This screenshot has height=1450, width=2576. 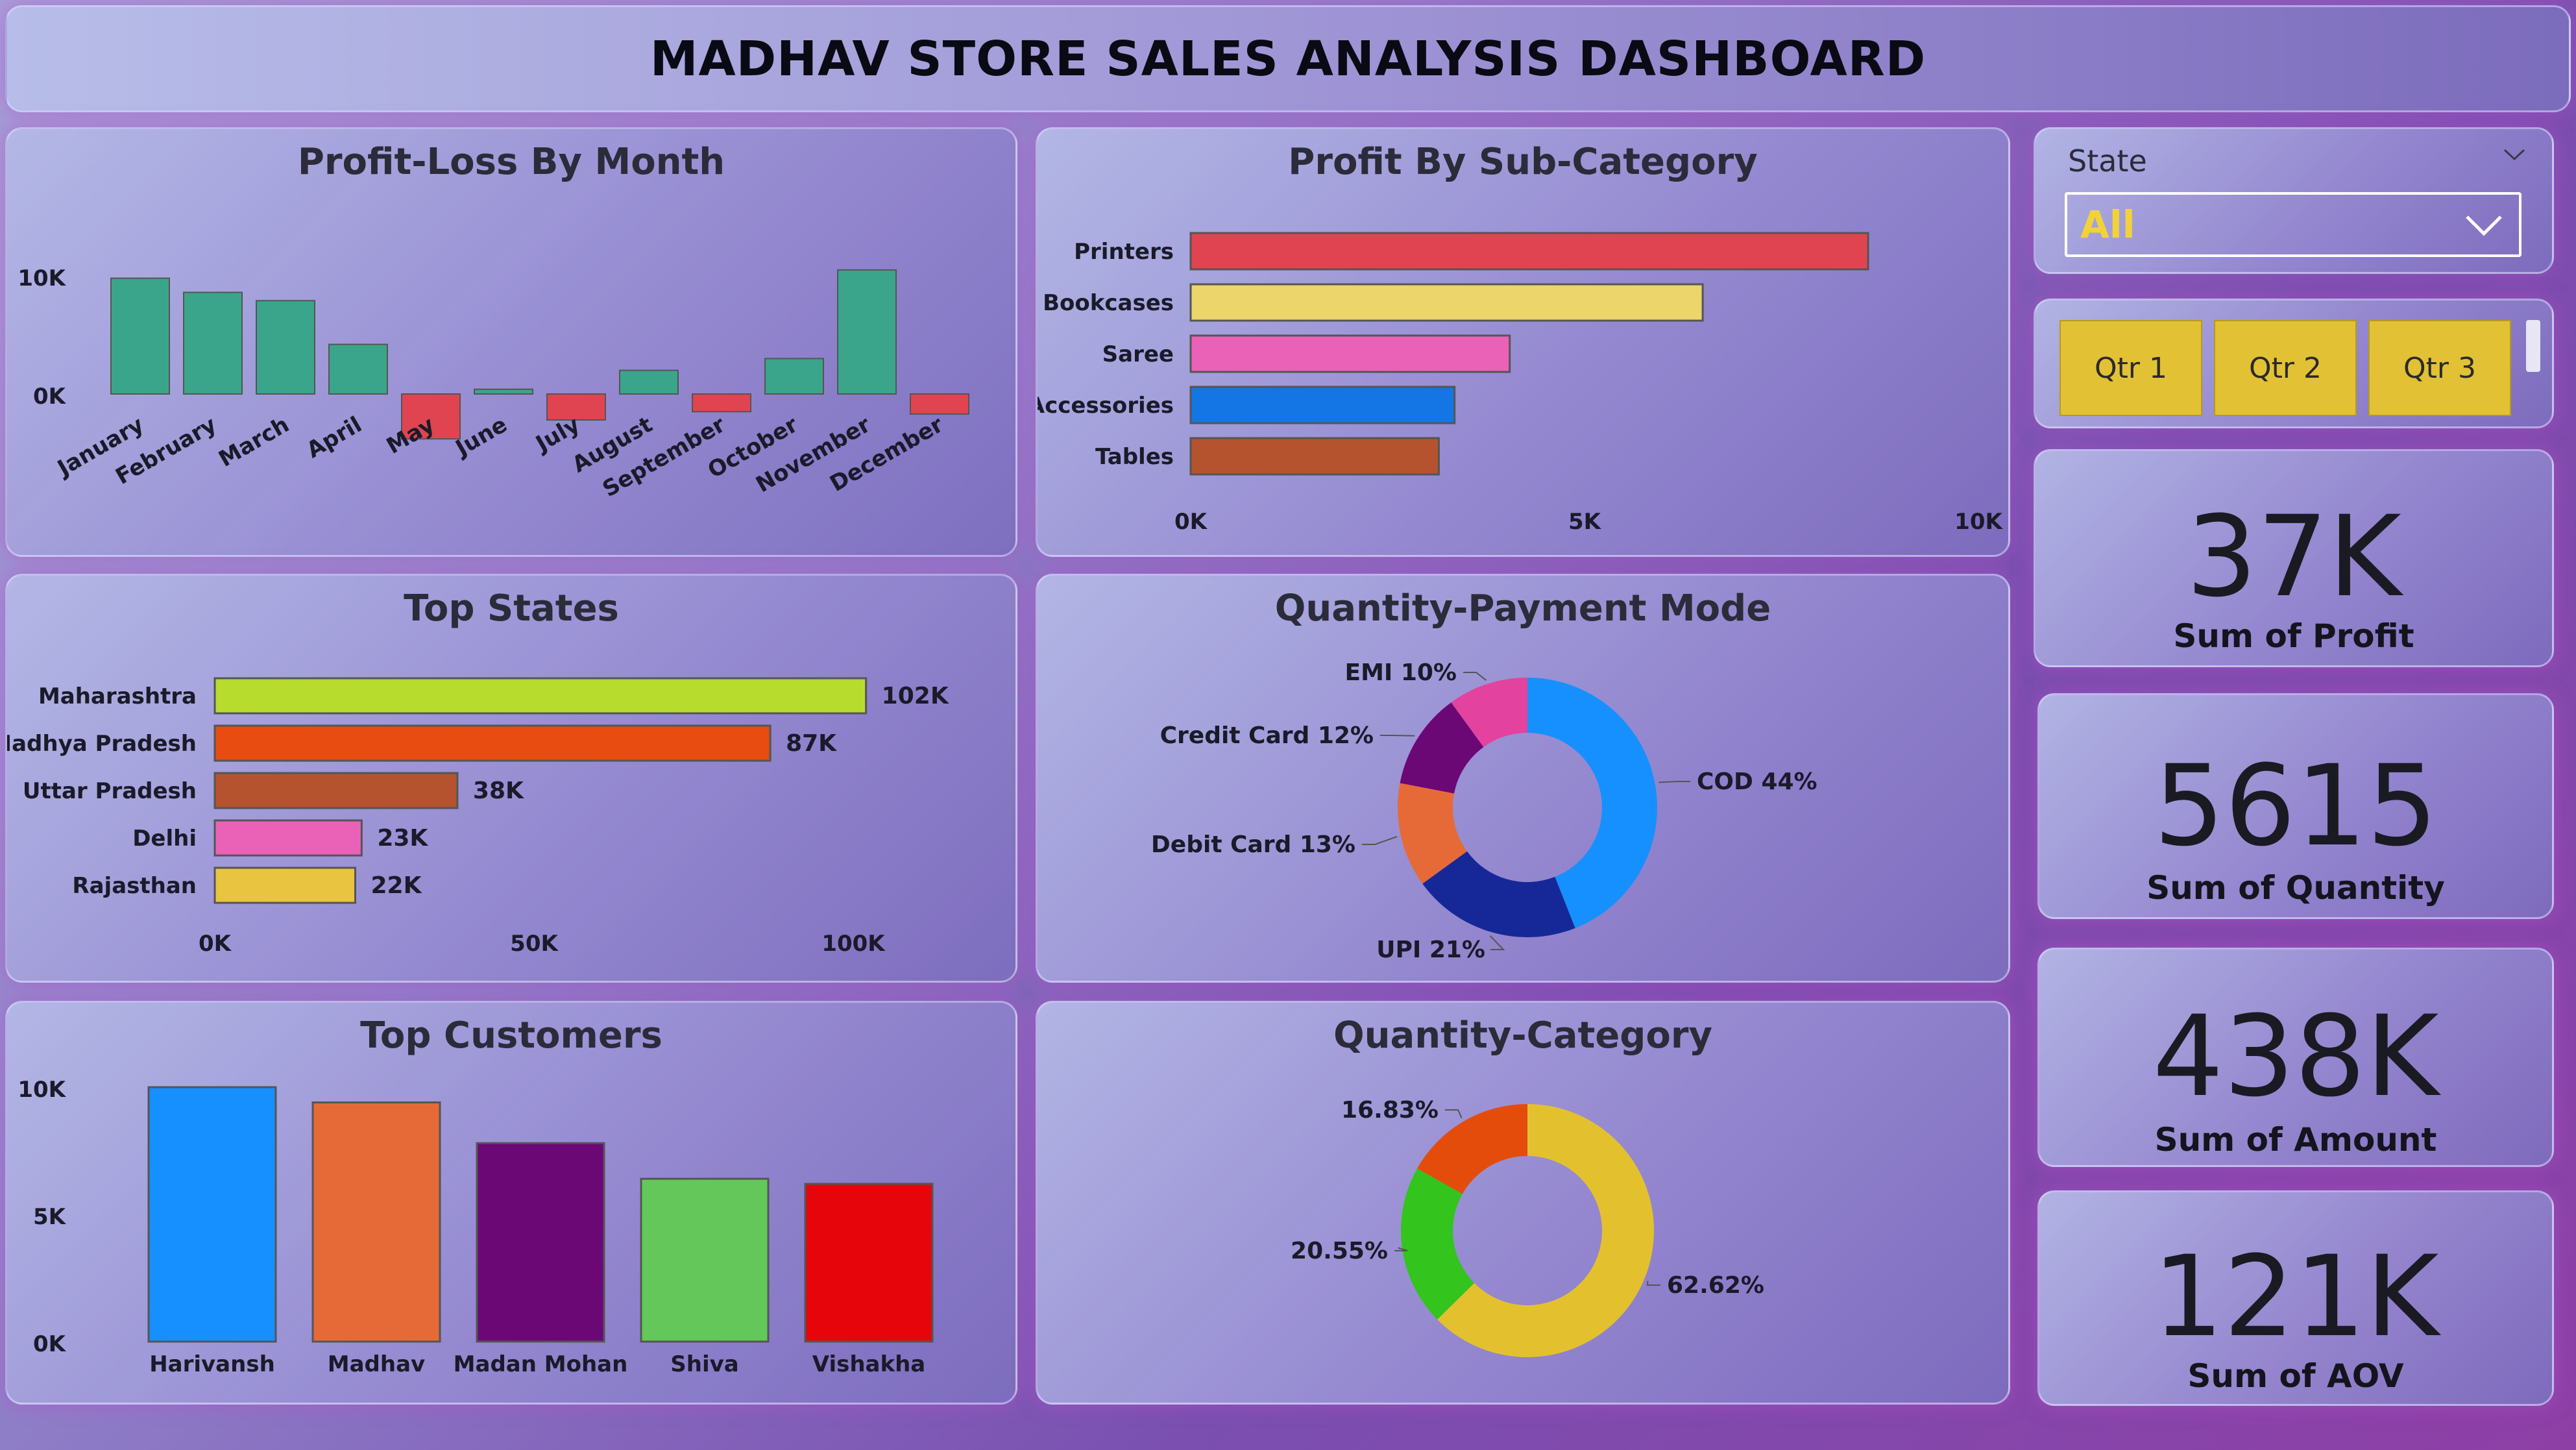 I want to click on data-label: EMI 10%, so click(x=1400, y=673).